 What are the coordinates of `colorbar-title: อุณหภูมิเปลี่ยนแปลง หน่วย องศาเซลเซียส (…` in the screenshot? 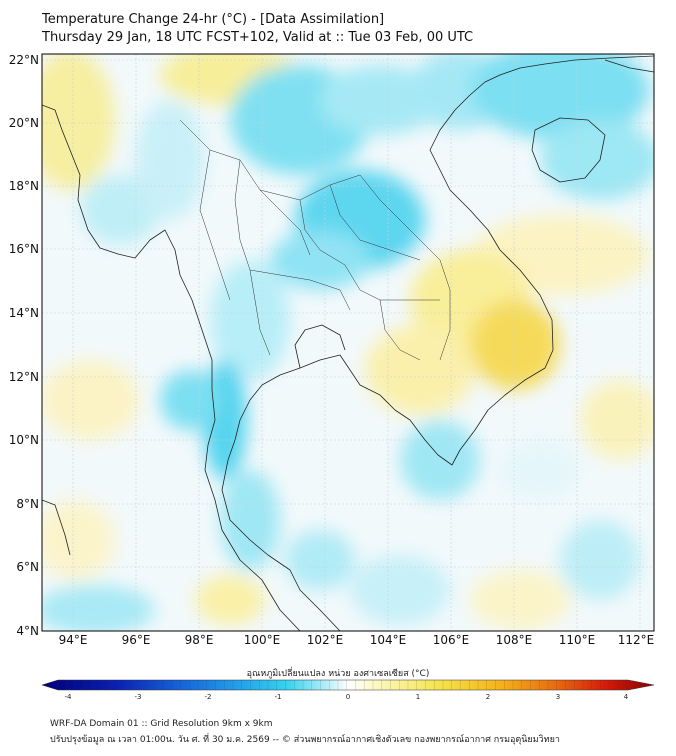 It's located at (338, 674).